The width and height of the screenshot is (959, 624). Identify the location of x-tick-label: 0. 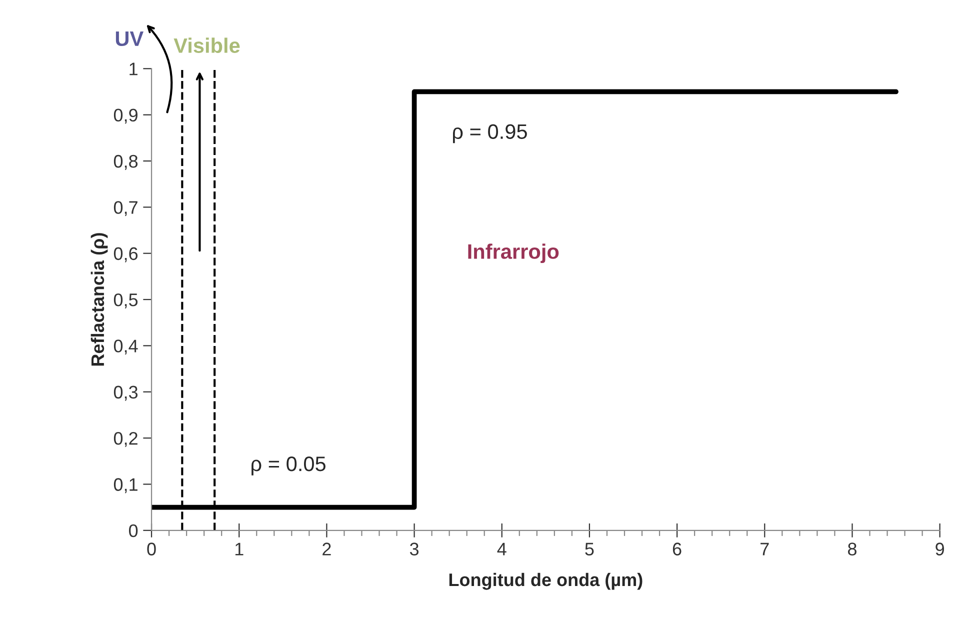
(151, 549).